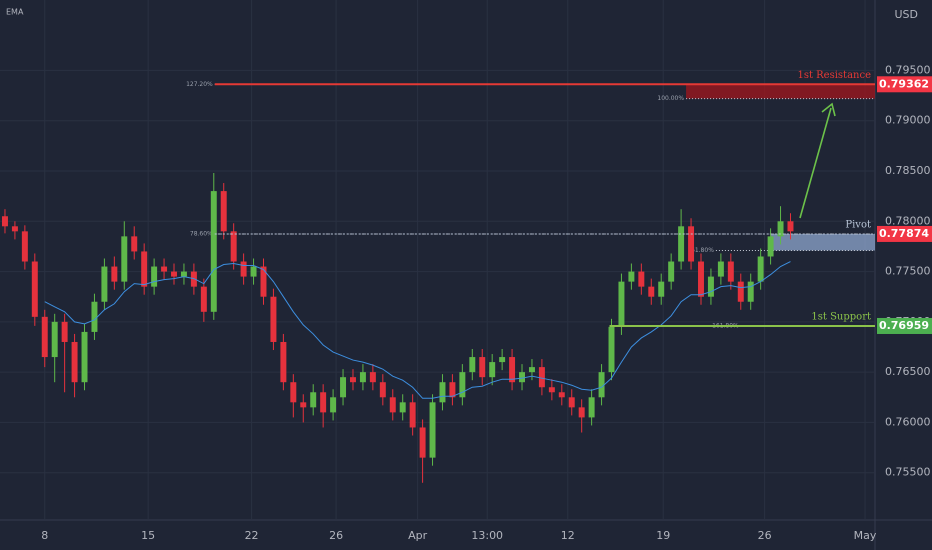 The image size is (932, 550). Describe the element at coordinates (201, 233) in the screenshot. I see `fib-label: 78.60%` at that location.